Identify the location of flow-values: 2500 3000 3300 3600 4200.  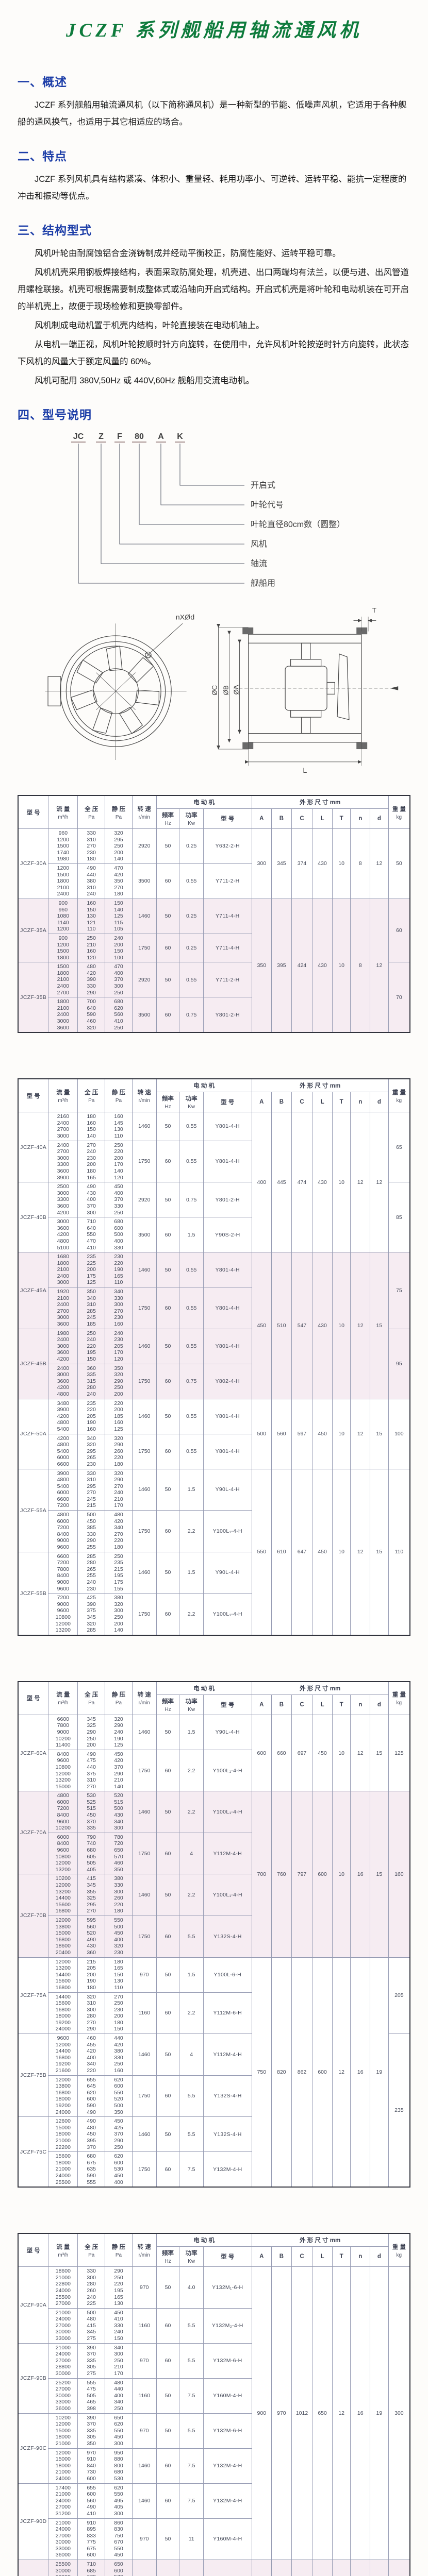
(63, 1200).